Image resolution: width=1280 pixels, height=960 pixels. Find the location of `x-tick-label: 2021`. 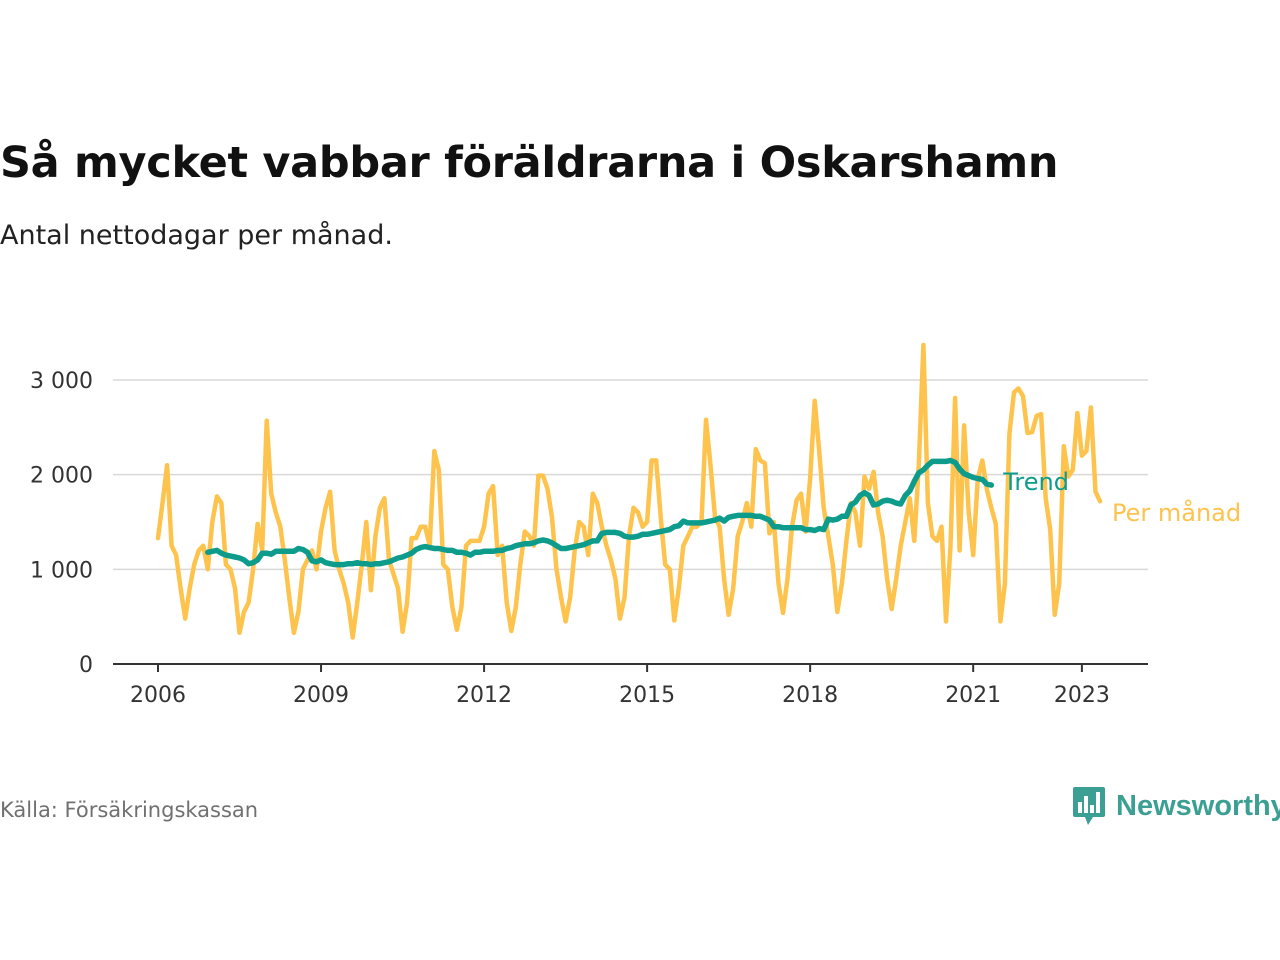

x-tick-label: 2021 is located at coordinates (973, 695).